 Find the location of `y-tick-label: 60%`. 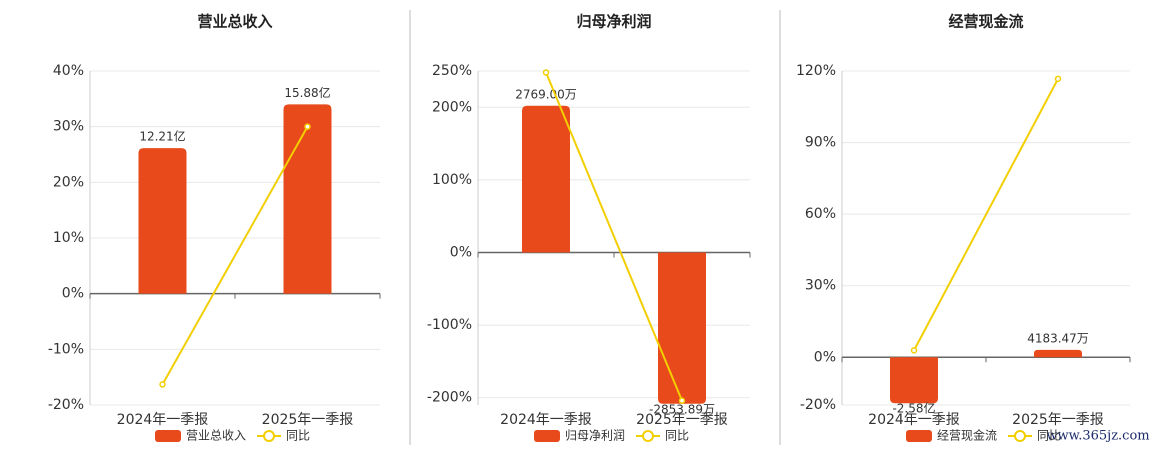

y-tick-label: 60% is located at coordinates (820, 214).